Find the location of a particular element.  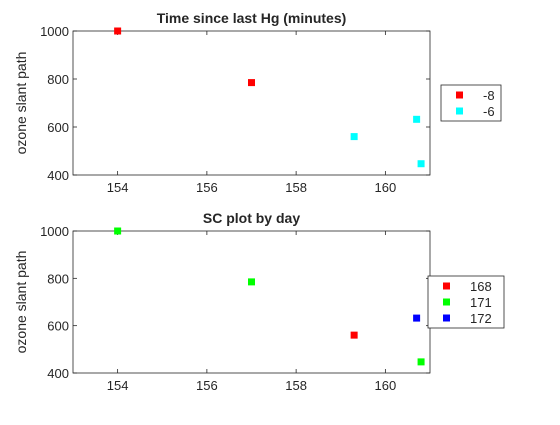

legend-label: -6 is located at coordinates (489, 111).